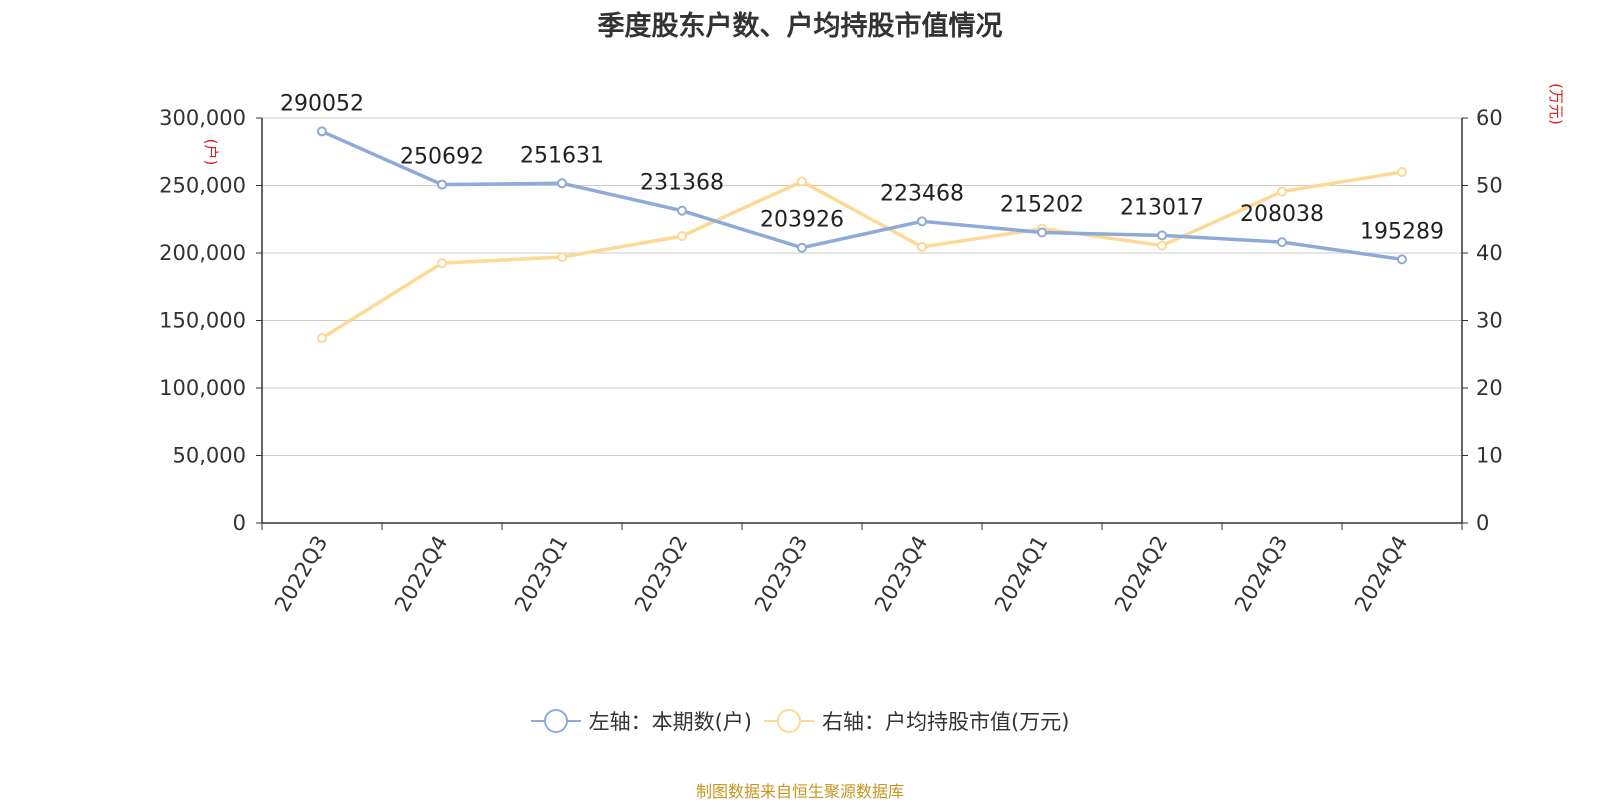 The image size is (1600, 802). I want to click on right-series-line, so click(862, 255).